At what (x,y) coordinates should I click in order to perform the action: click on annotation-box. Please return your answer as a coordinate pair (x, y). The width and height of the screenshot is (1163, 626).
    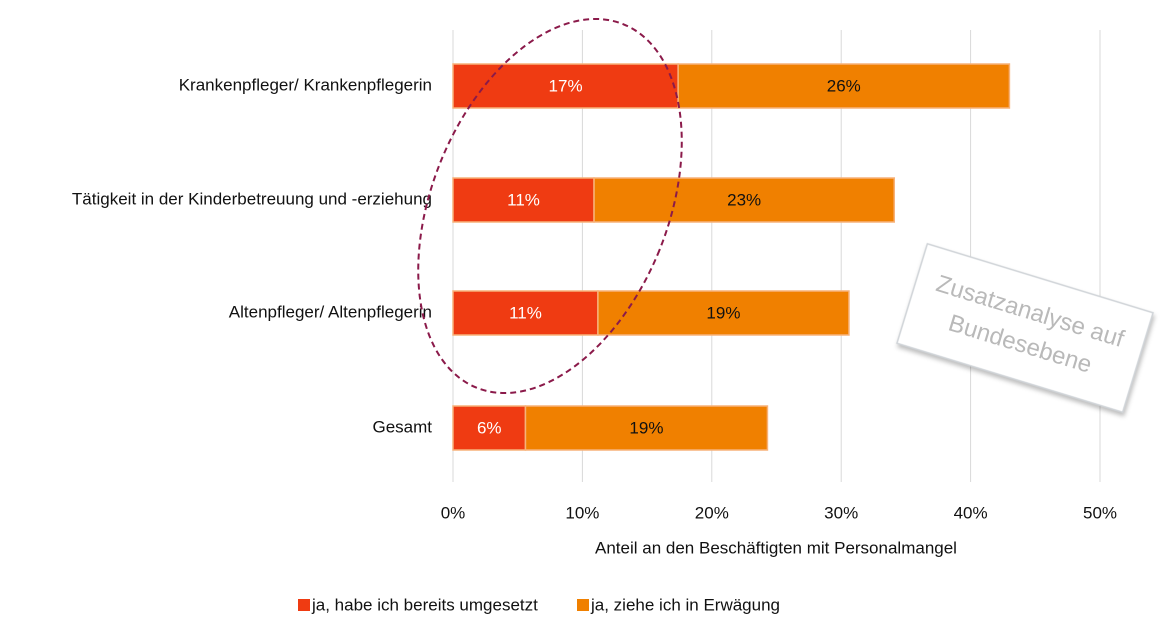
    Looking at the image, I should click on (1025, 328).